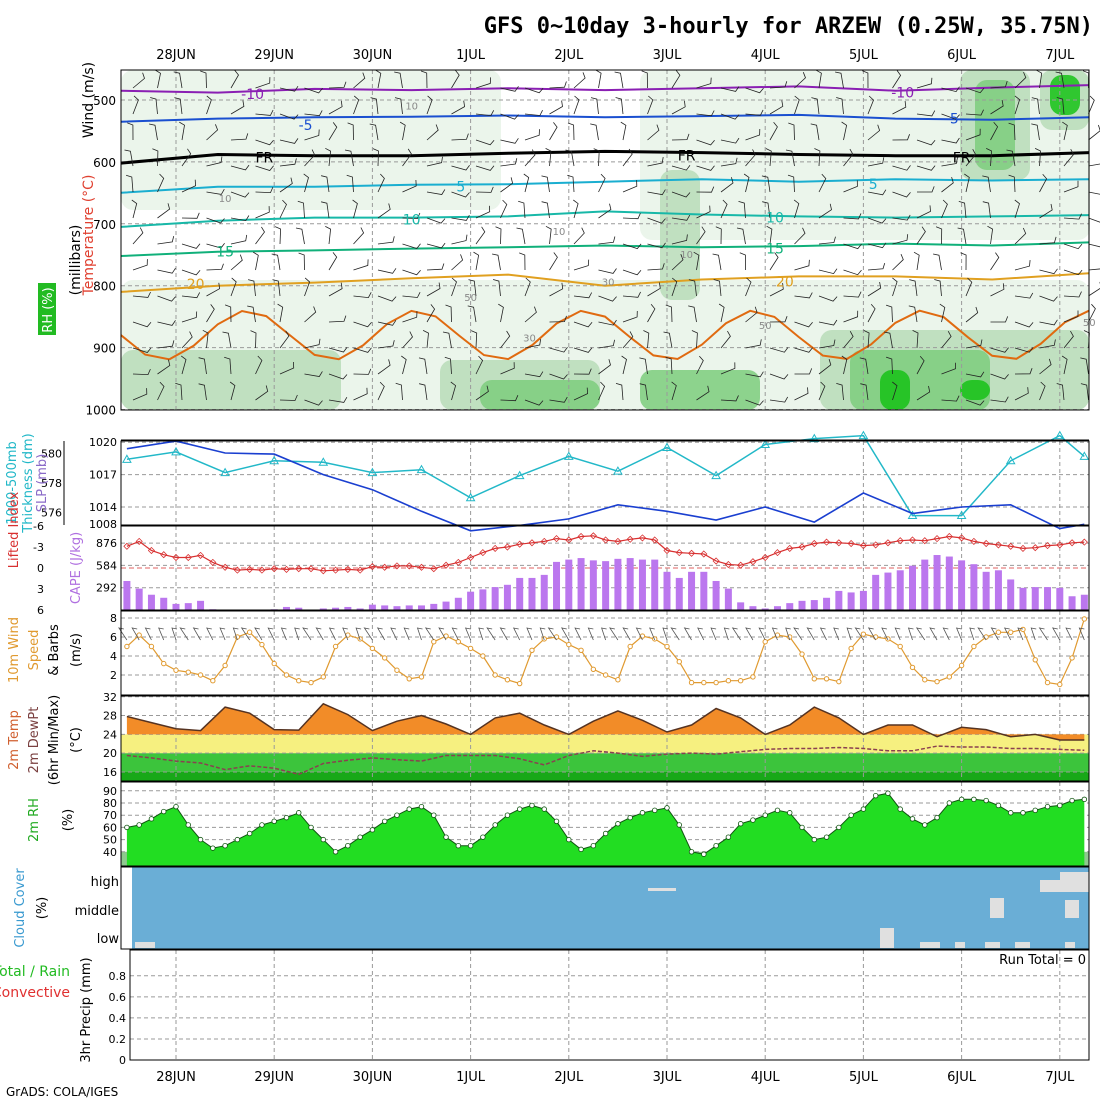 The width and height of the screenshot is (1100, 1100). What do you see at coordinates (42, 483) in the screenshot?
I see `slp-ylabel: SLP (mb)` at bounding box center [42, 483].